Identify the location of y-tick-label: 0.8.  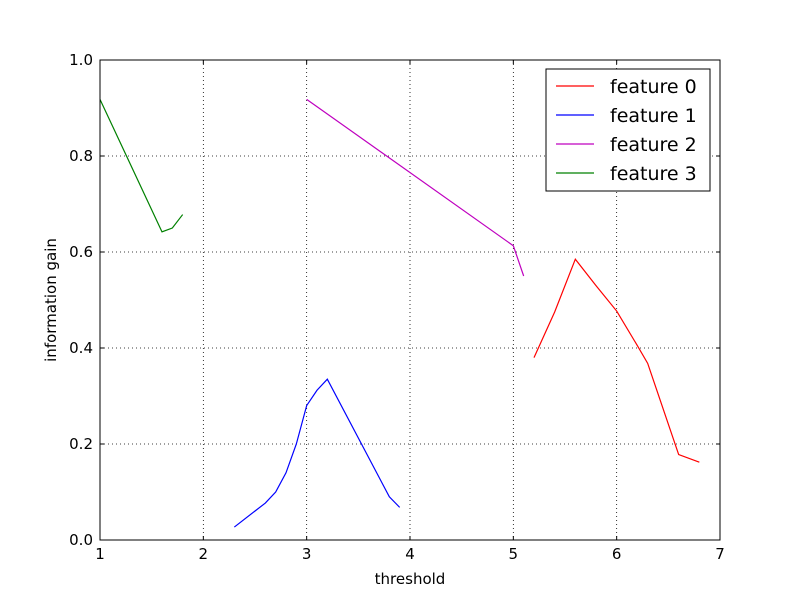
(81, 156).